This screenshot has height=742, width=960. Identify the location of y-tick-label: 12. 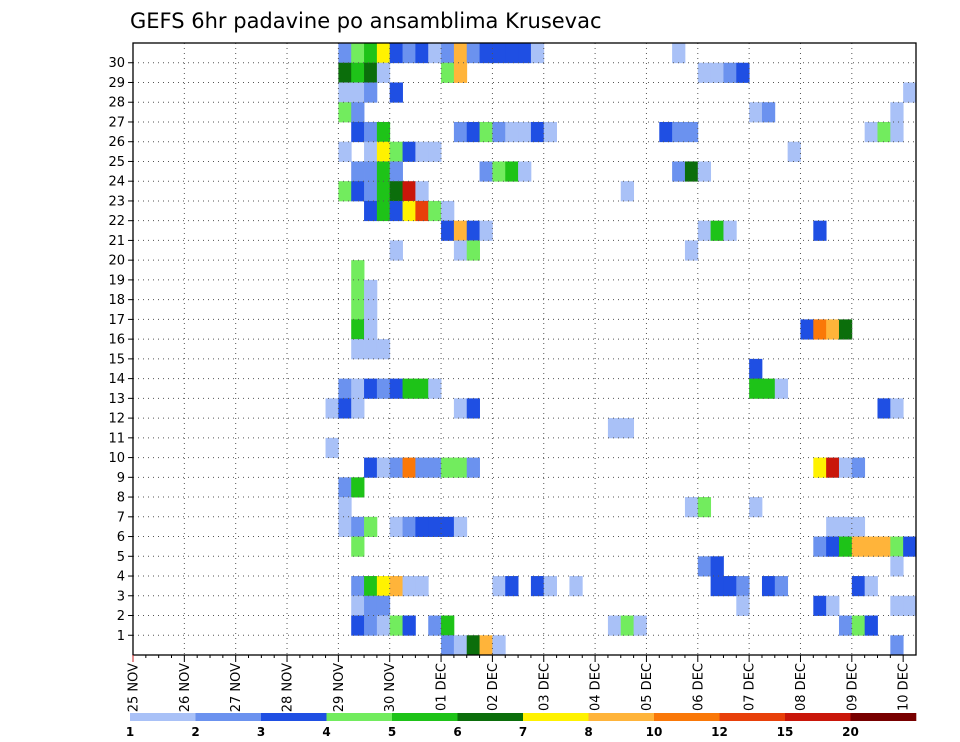
(116, 419).